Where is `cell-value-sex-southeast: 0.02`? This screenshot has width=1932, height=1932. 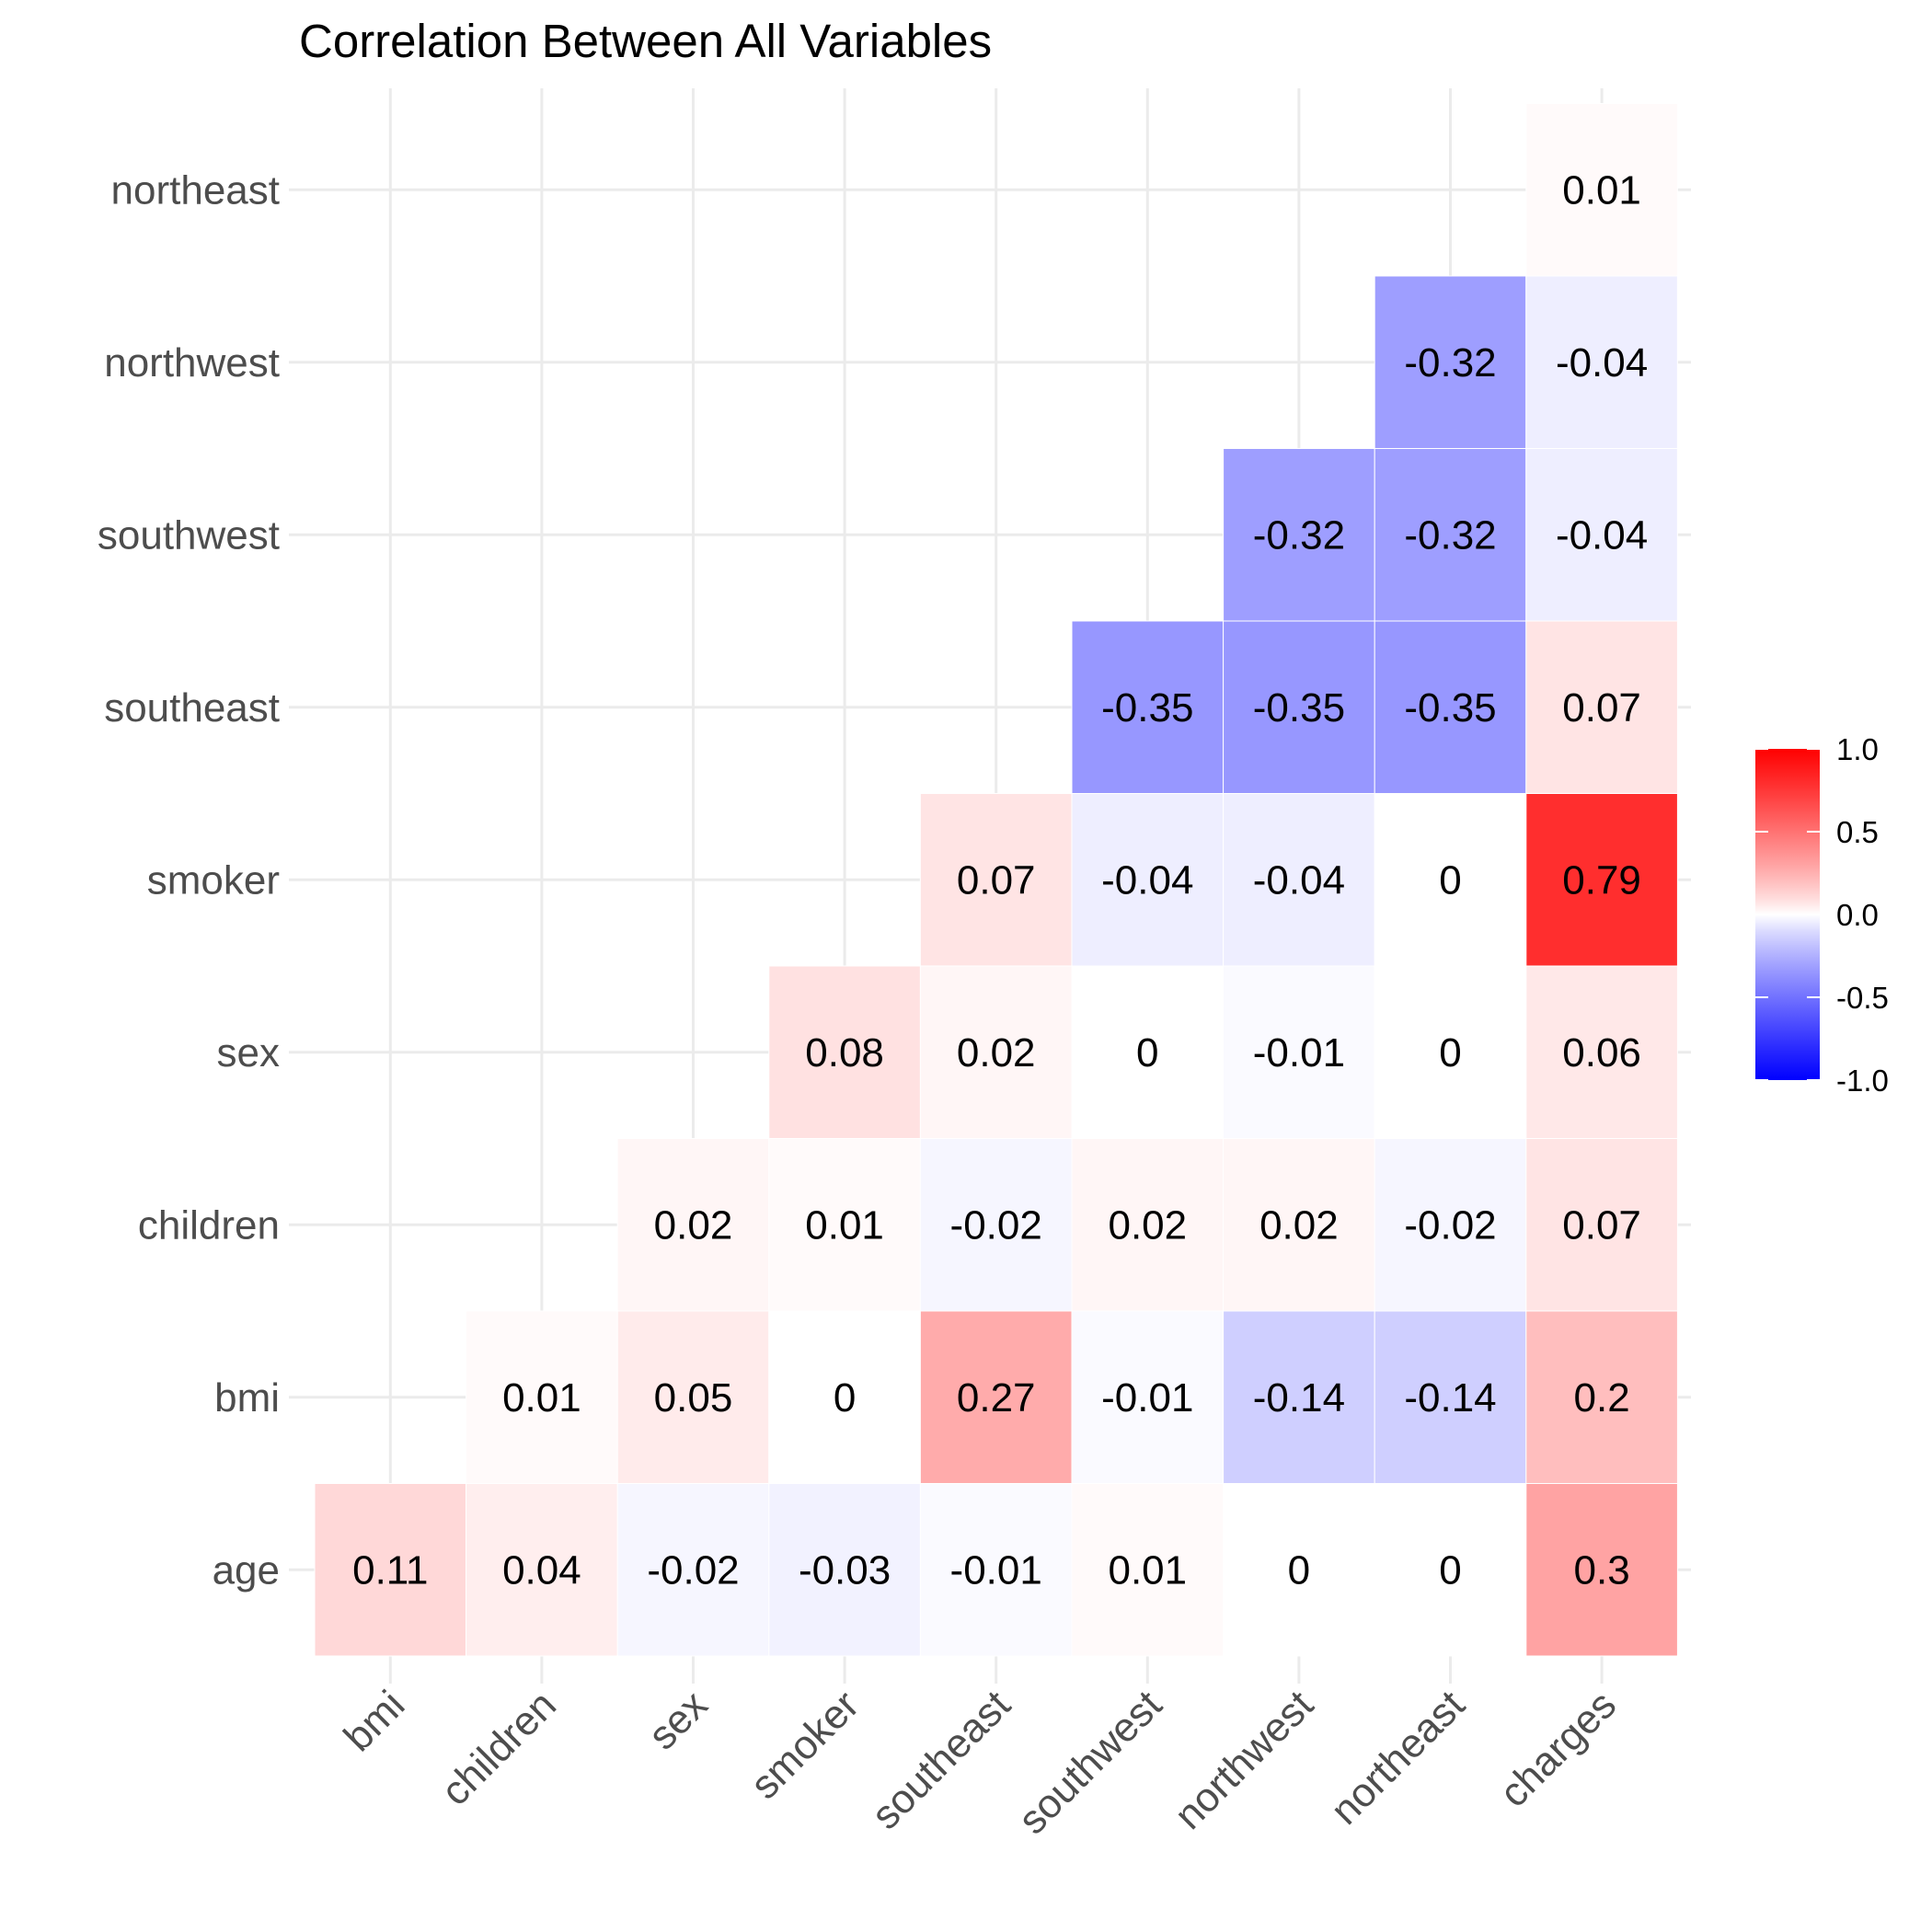
cell-value-sex-southeast: 0.02 is located at coordinates (997, 1052).